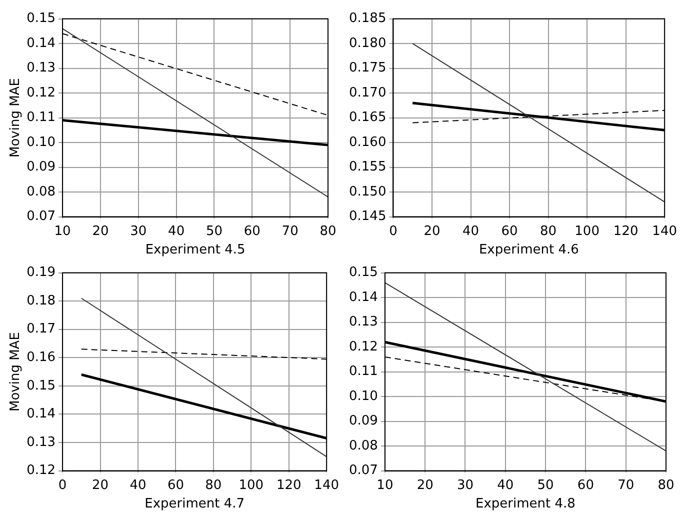  What do you see at coordinates (41, 329) in the screenshot?
I see `y-tick-label: 0.17` at bounding box center [41, 329].